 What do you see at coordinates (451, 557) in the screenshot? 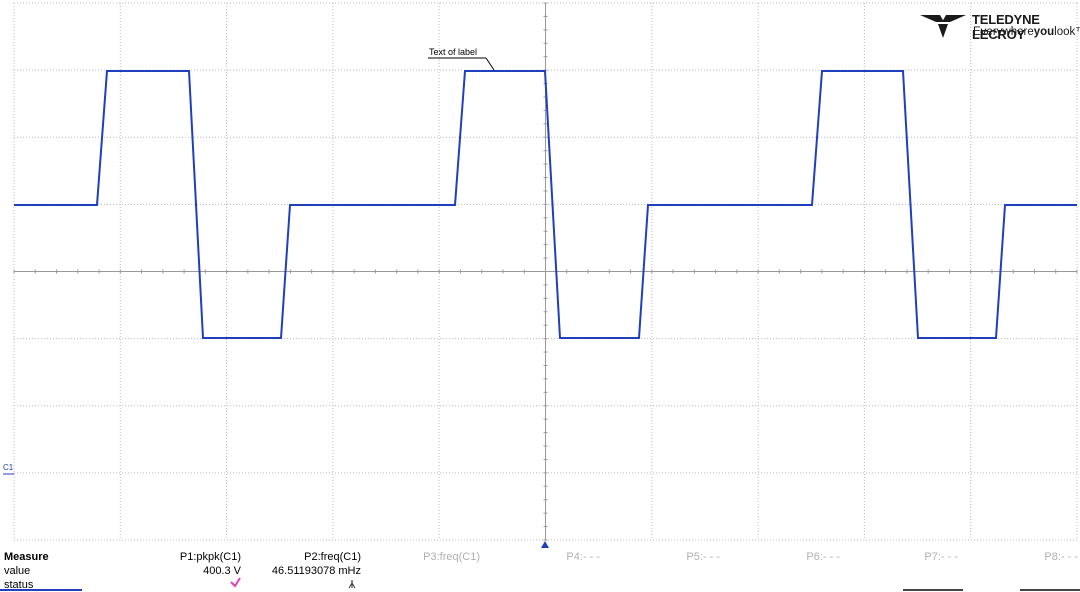
I see `measure-cell: P3:freq(C1)` at bounding box center [451, 557].